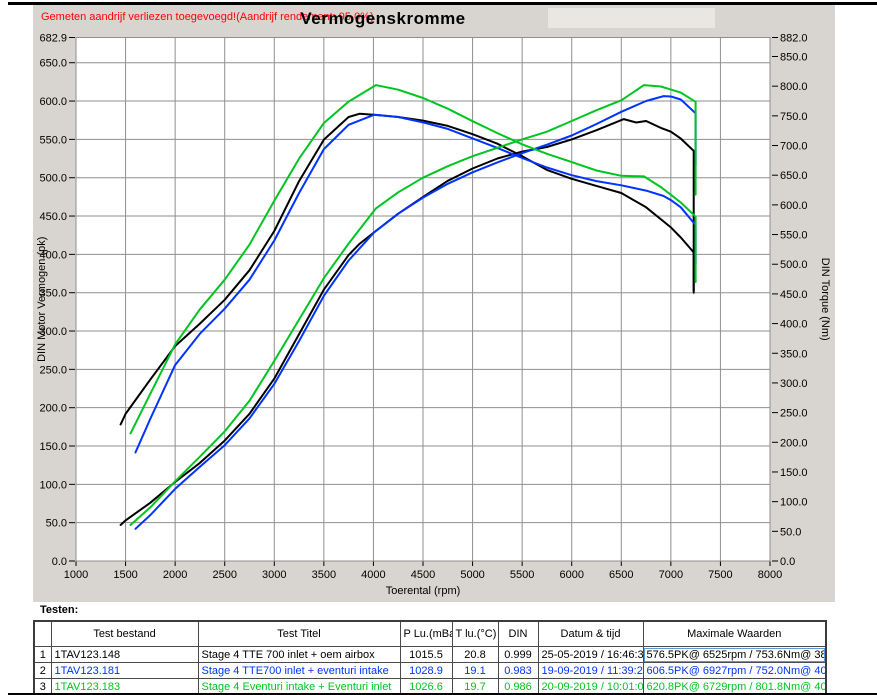 The image size is (877, 695). What do you see at coordinates (56, 524) in the screenshot?
I see `y-left-tick-label: 50.0` at bounding box center [56, 524].